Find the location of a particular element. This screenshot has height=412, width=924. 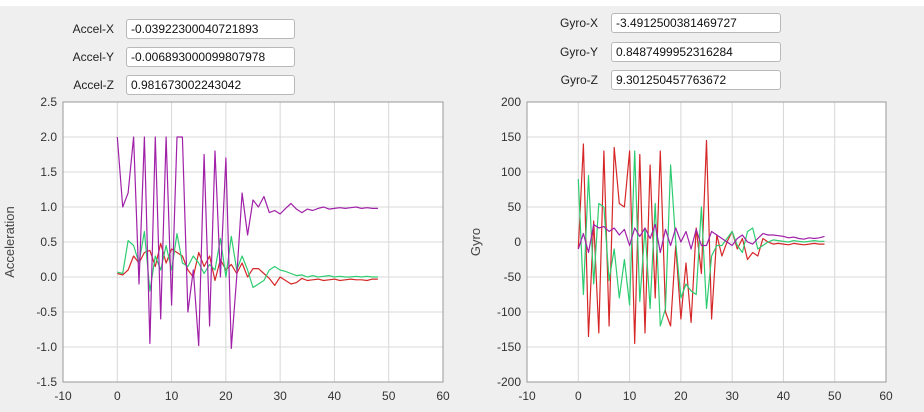

gyro-row-gyro-y: Gyro-Y is located at coordinates (462, 53).